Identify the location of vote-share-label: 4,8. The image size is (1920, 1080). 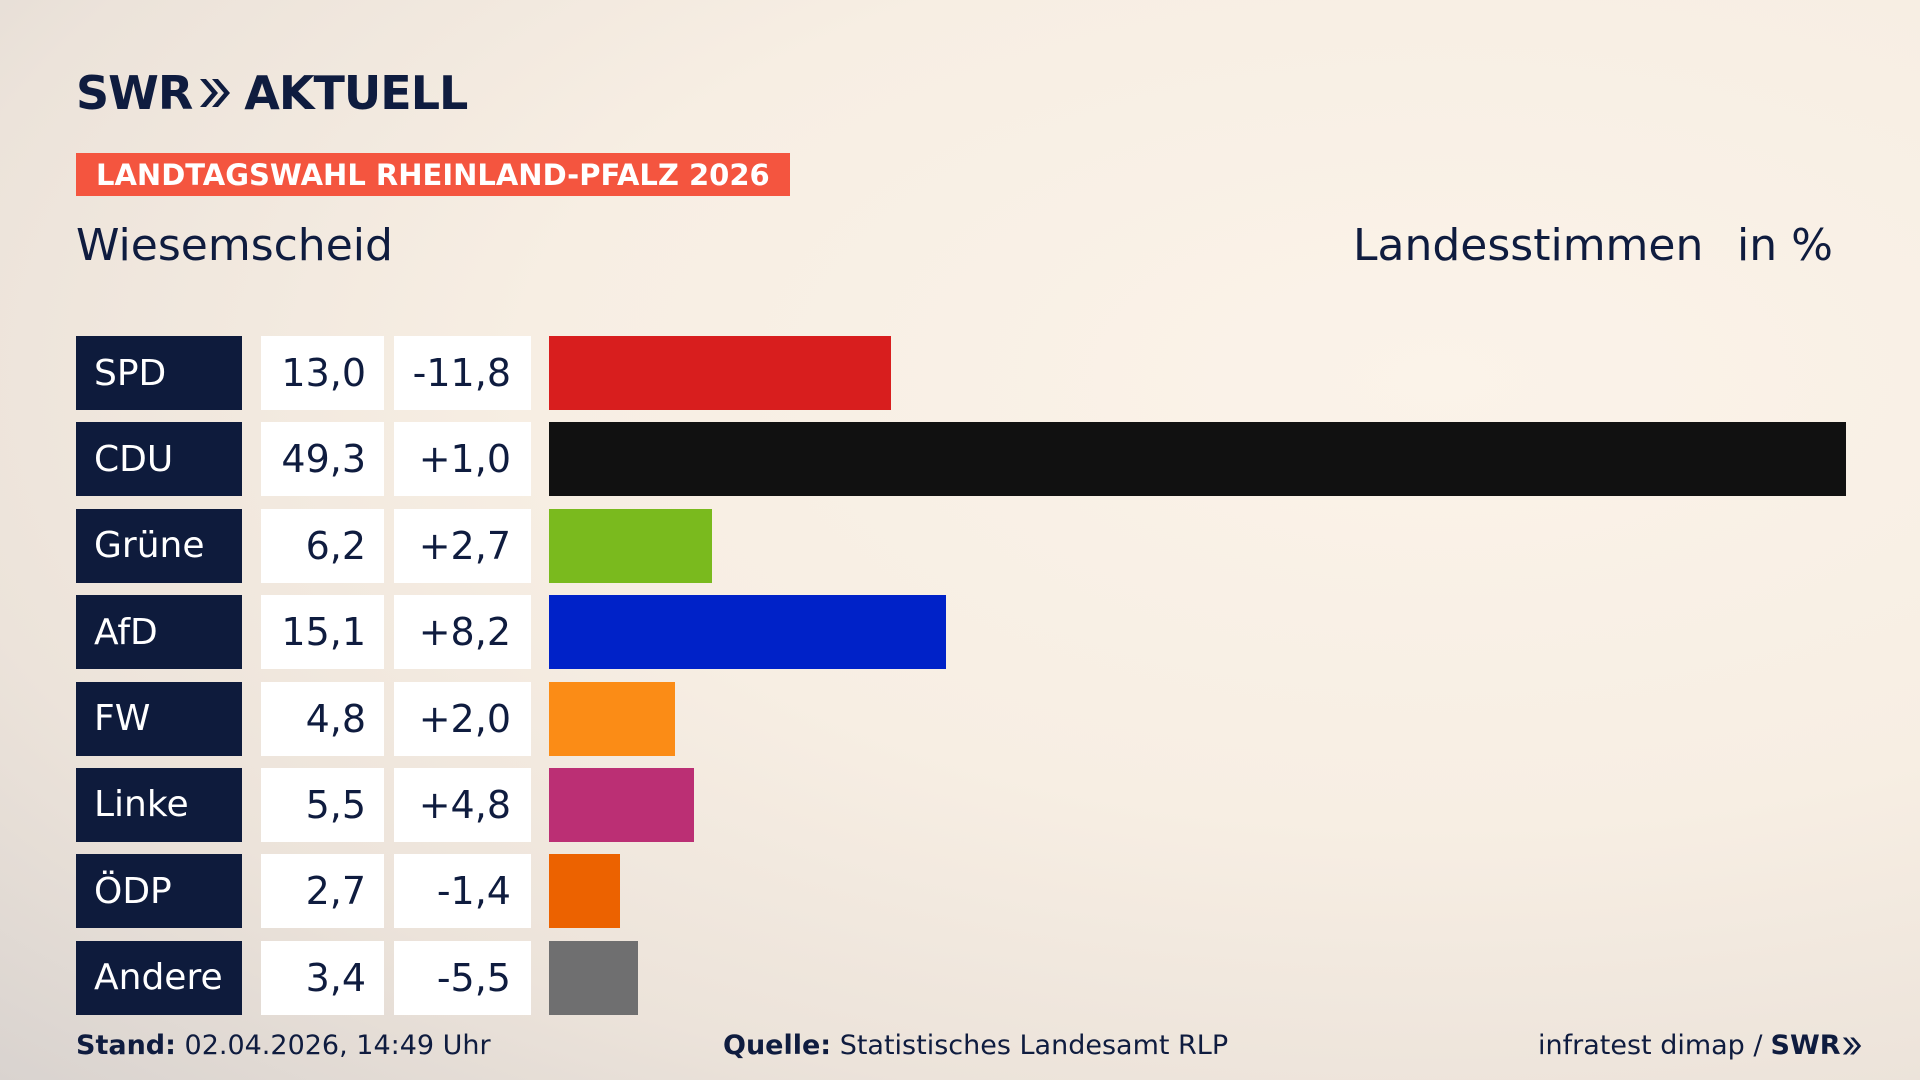
(322, 718).